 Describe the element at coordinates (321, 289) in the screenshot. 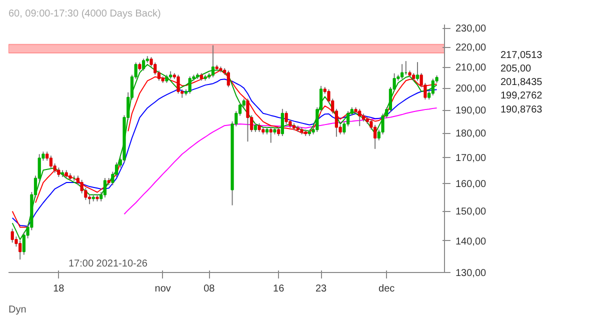

I see `x-tick-label: 23` at that location.